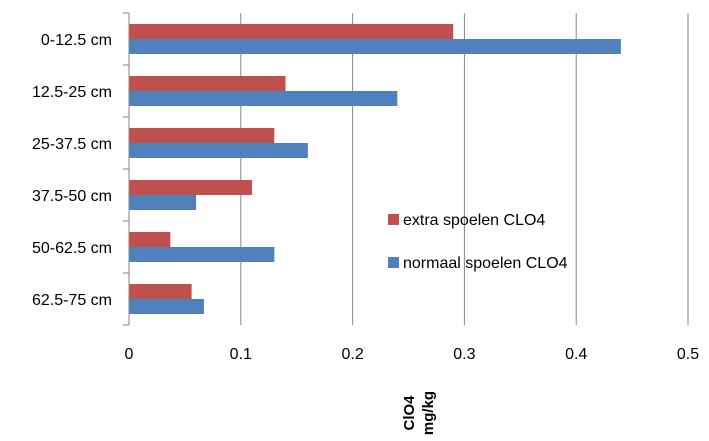 The image size is (709, 441). Describe the element at coordinates (688, 354) in the screenshot. I see `x-tick-label: 0.5` at that location.